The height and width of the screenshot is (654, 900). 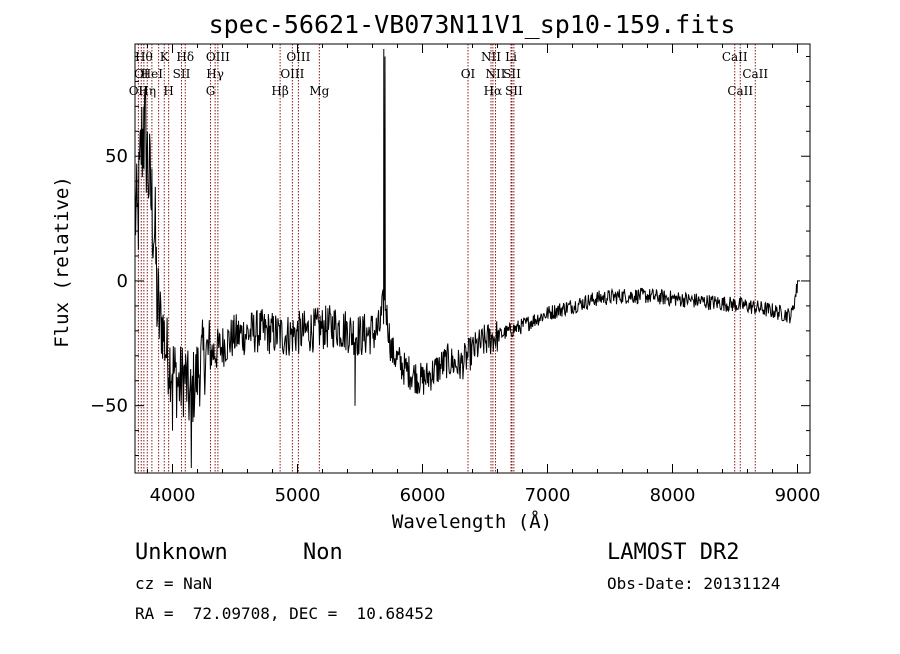 I want to click on survey-name: LAMOST DR2, so click(x=673, y=552).